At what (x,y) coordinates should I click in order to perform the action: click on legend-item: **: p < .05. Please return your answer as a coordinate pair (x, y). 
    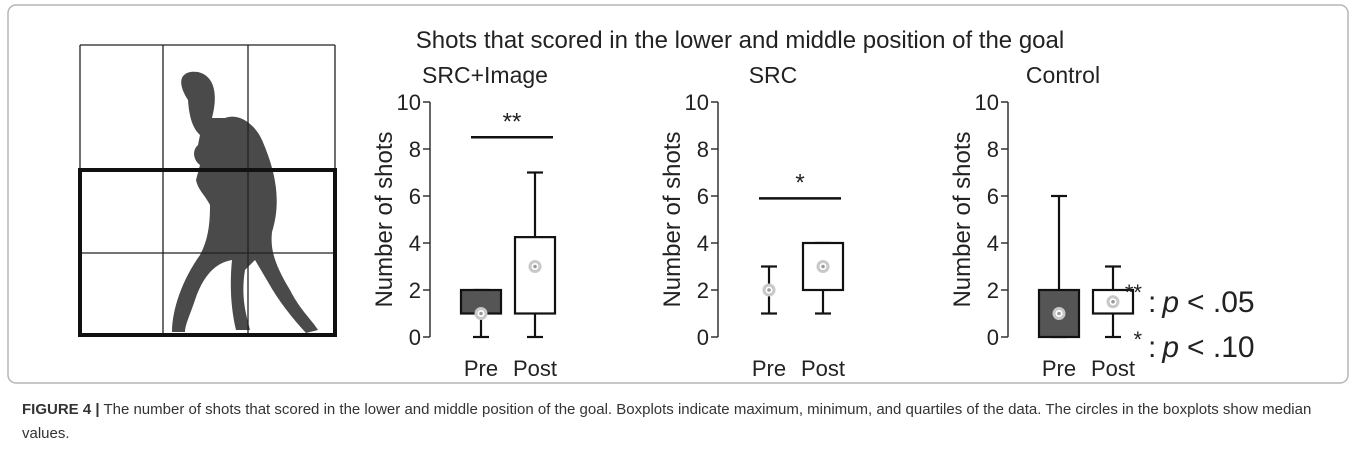
    Looking at the image, I should click on (1190, 299).